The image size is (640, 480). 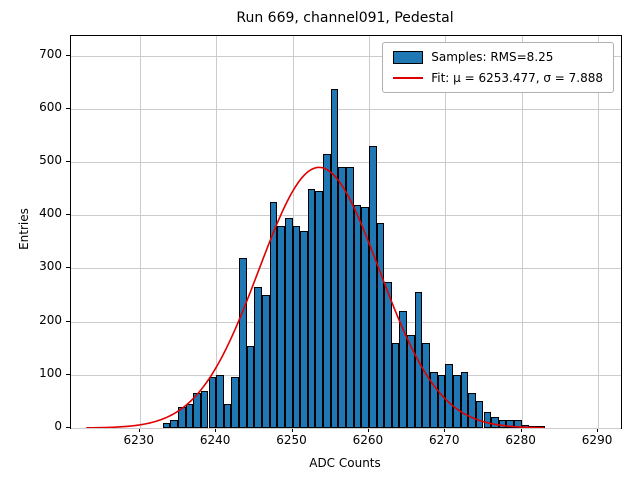 What do you see at coordinates (215, 440) in the screenshot?
I see `x-tick-label: 6240` at bounding box center [215, 440].